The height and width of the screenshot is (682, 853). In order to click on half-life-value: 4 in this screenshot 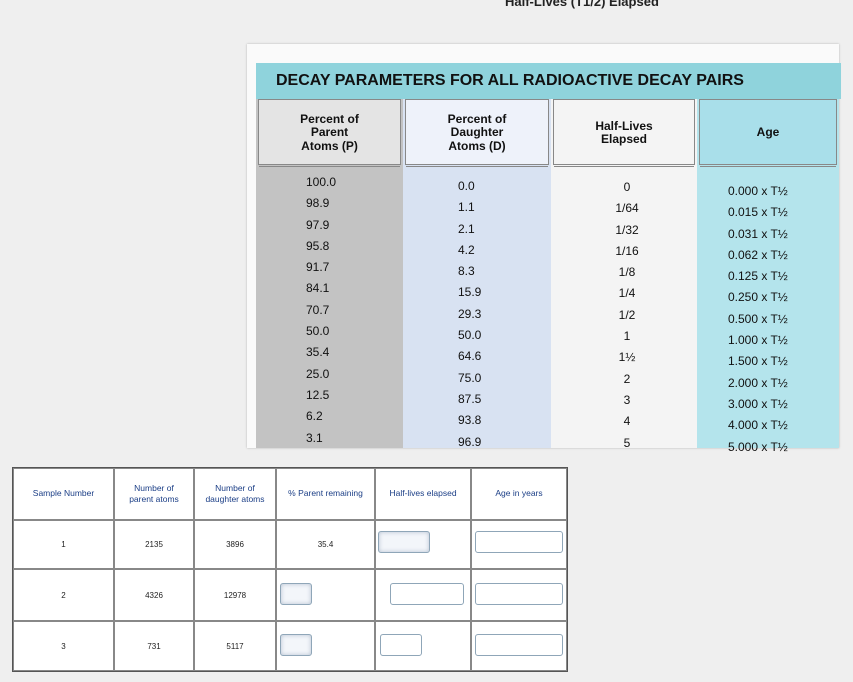, I will do `click(627, 421)`.